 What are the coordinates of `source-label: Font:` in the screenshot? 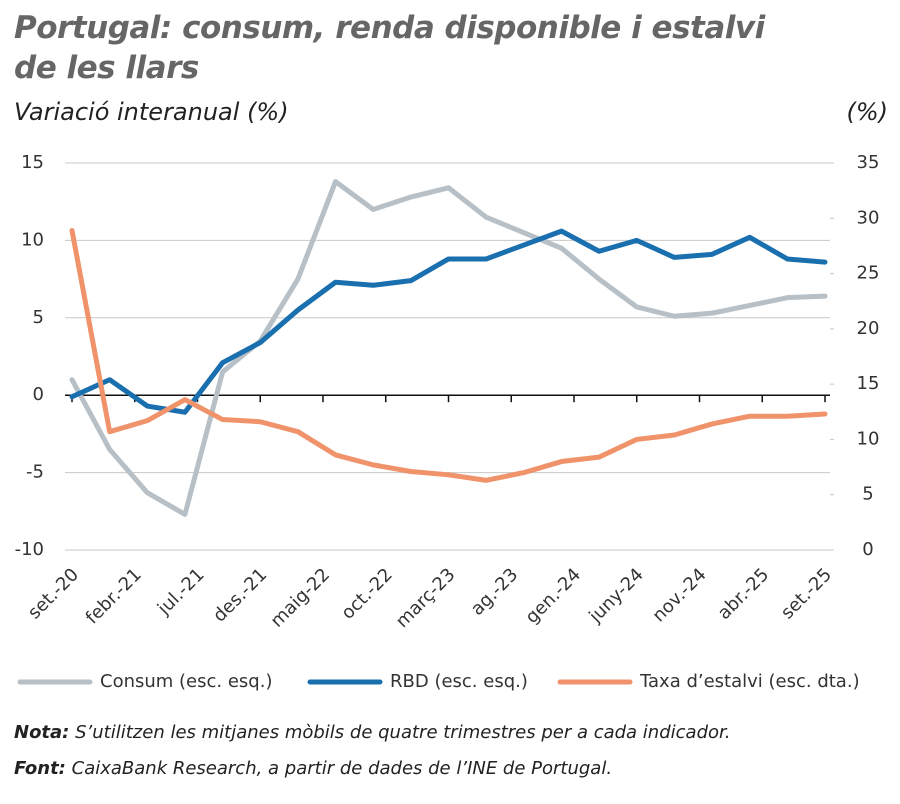 It's located at (40, 768).